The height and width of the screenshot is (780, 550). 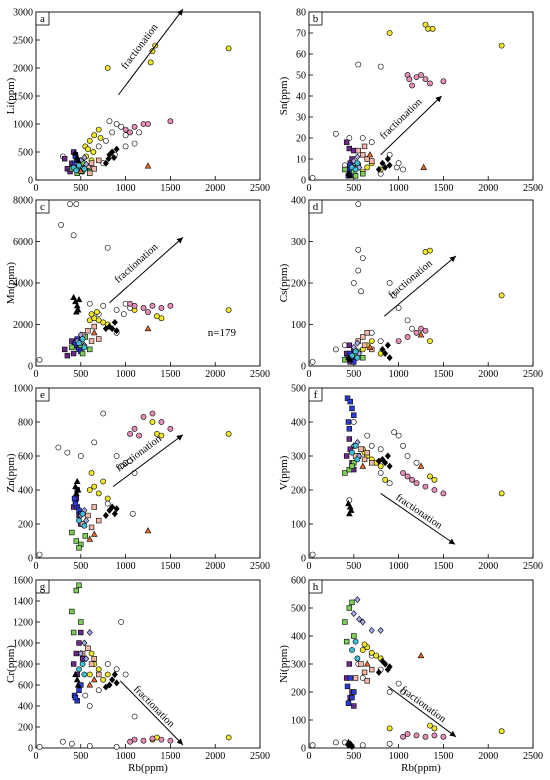 I want to click on y-tick-label: 20, so click(x=301, y=139).